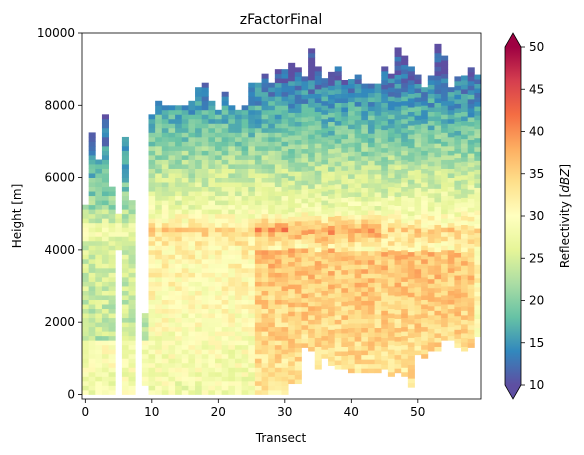 This screenshot has width=584, height=455. Describe the element at coordinates (536, 258) in the screenshot. I see `colorbar-tick-label: 25` at that location.